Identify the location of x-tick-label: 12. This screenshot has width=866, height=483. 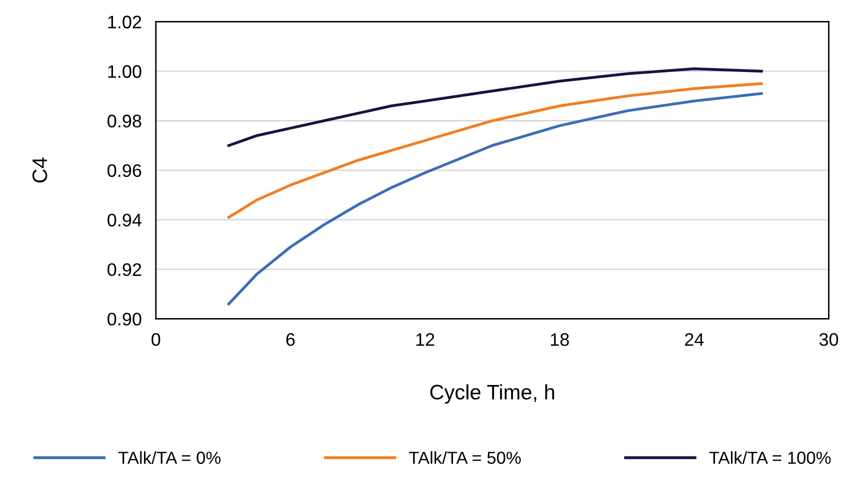
(425, 339).